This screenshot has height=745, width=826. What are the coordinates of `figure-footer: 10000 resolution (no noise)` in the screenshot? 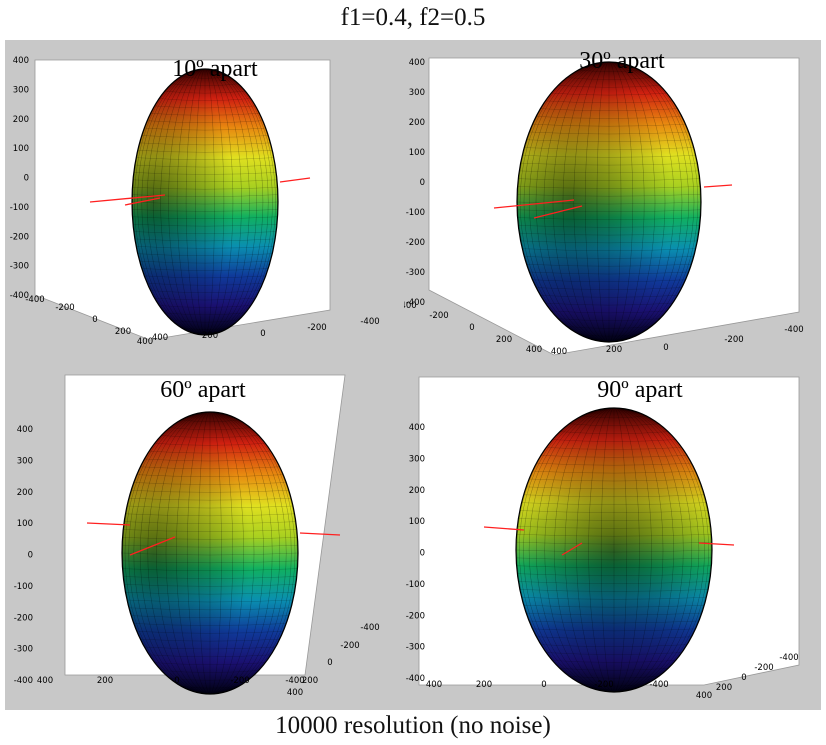 It's located at (413, 725).